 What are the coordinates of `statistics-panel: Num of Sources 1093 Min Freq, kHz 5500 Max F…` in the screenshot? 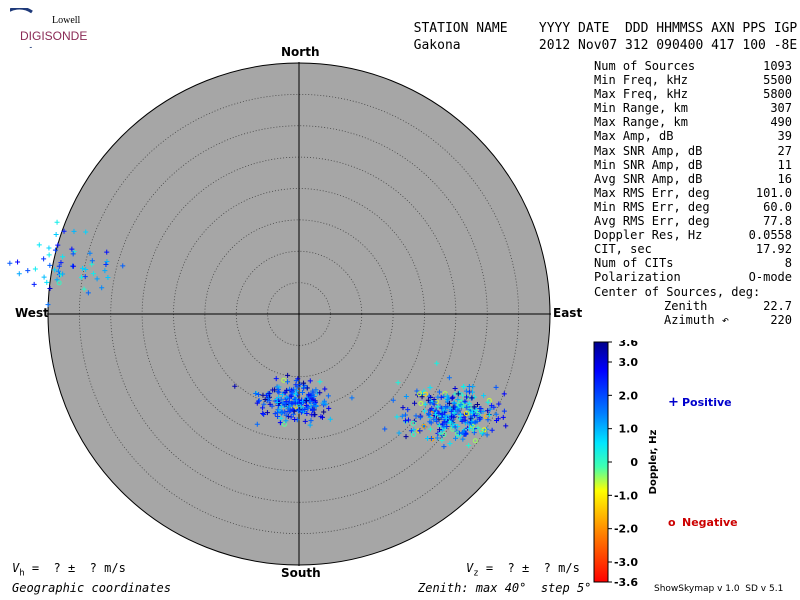 It's located at (693, 193).